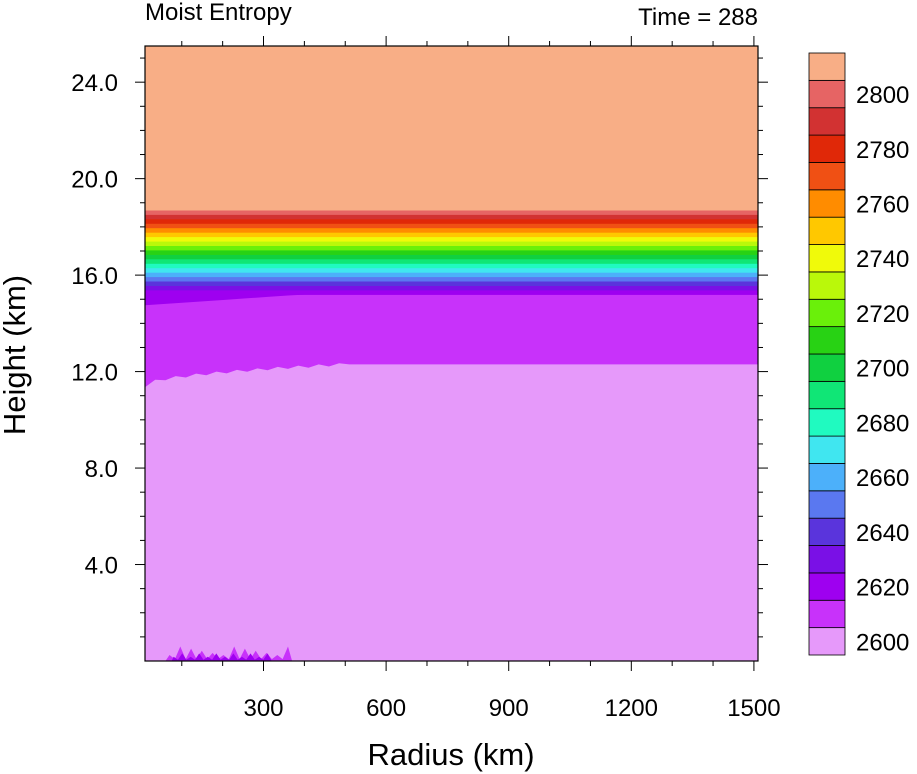 This screenshot has width=917, height=774. What do you see at coordinates (882, 314) in the screenshot?
I see `colorbar-label: 2720` at bounding box center [882, 314].